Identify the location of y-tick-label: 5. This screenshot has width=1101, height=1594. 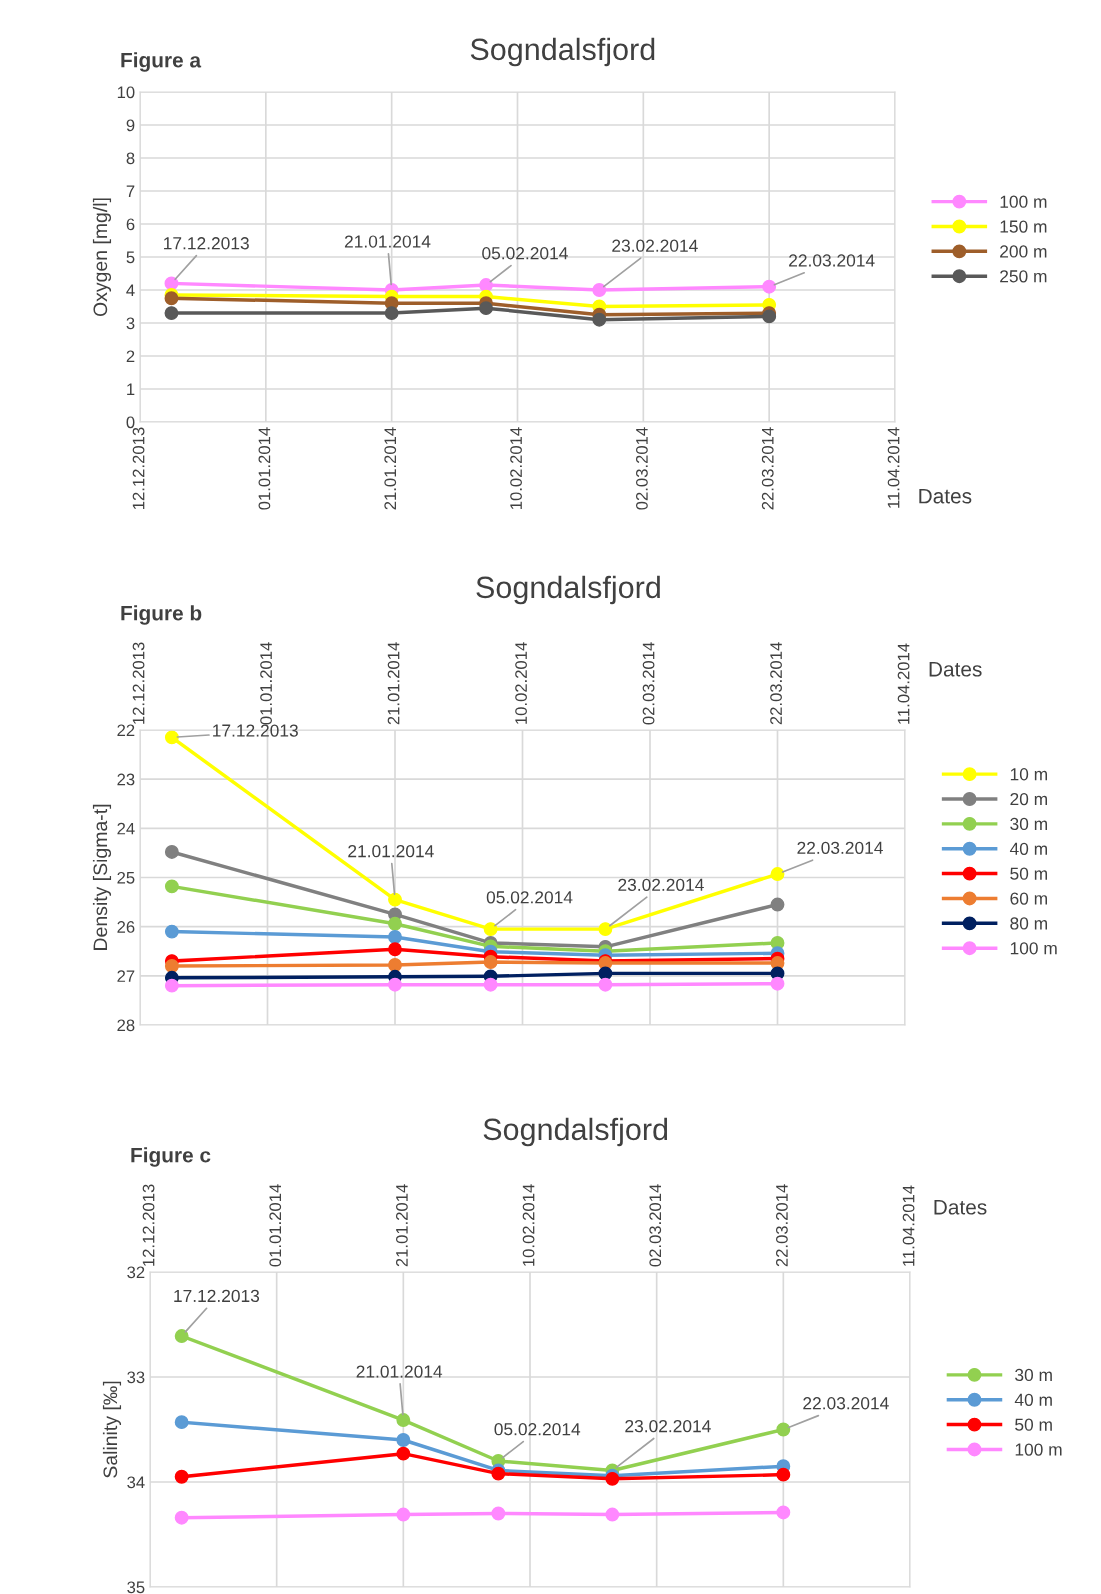
(130, 257).